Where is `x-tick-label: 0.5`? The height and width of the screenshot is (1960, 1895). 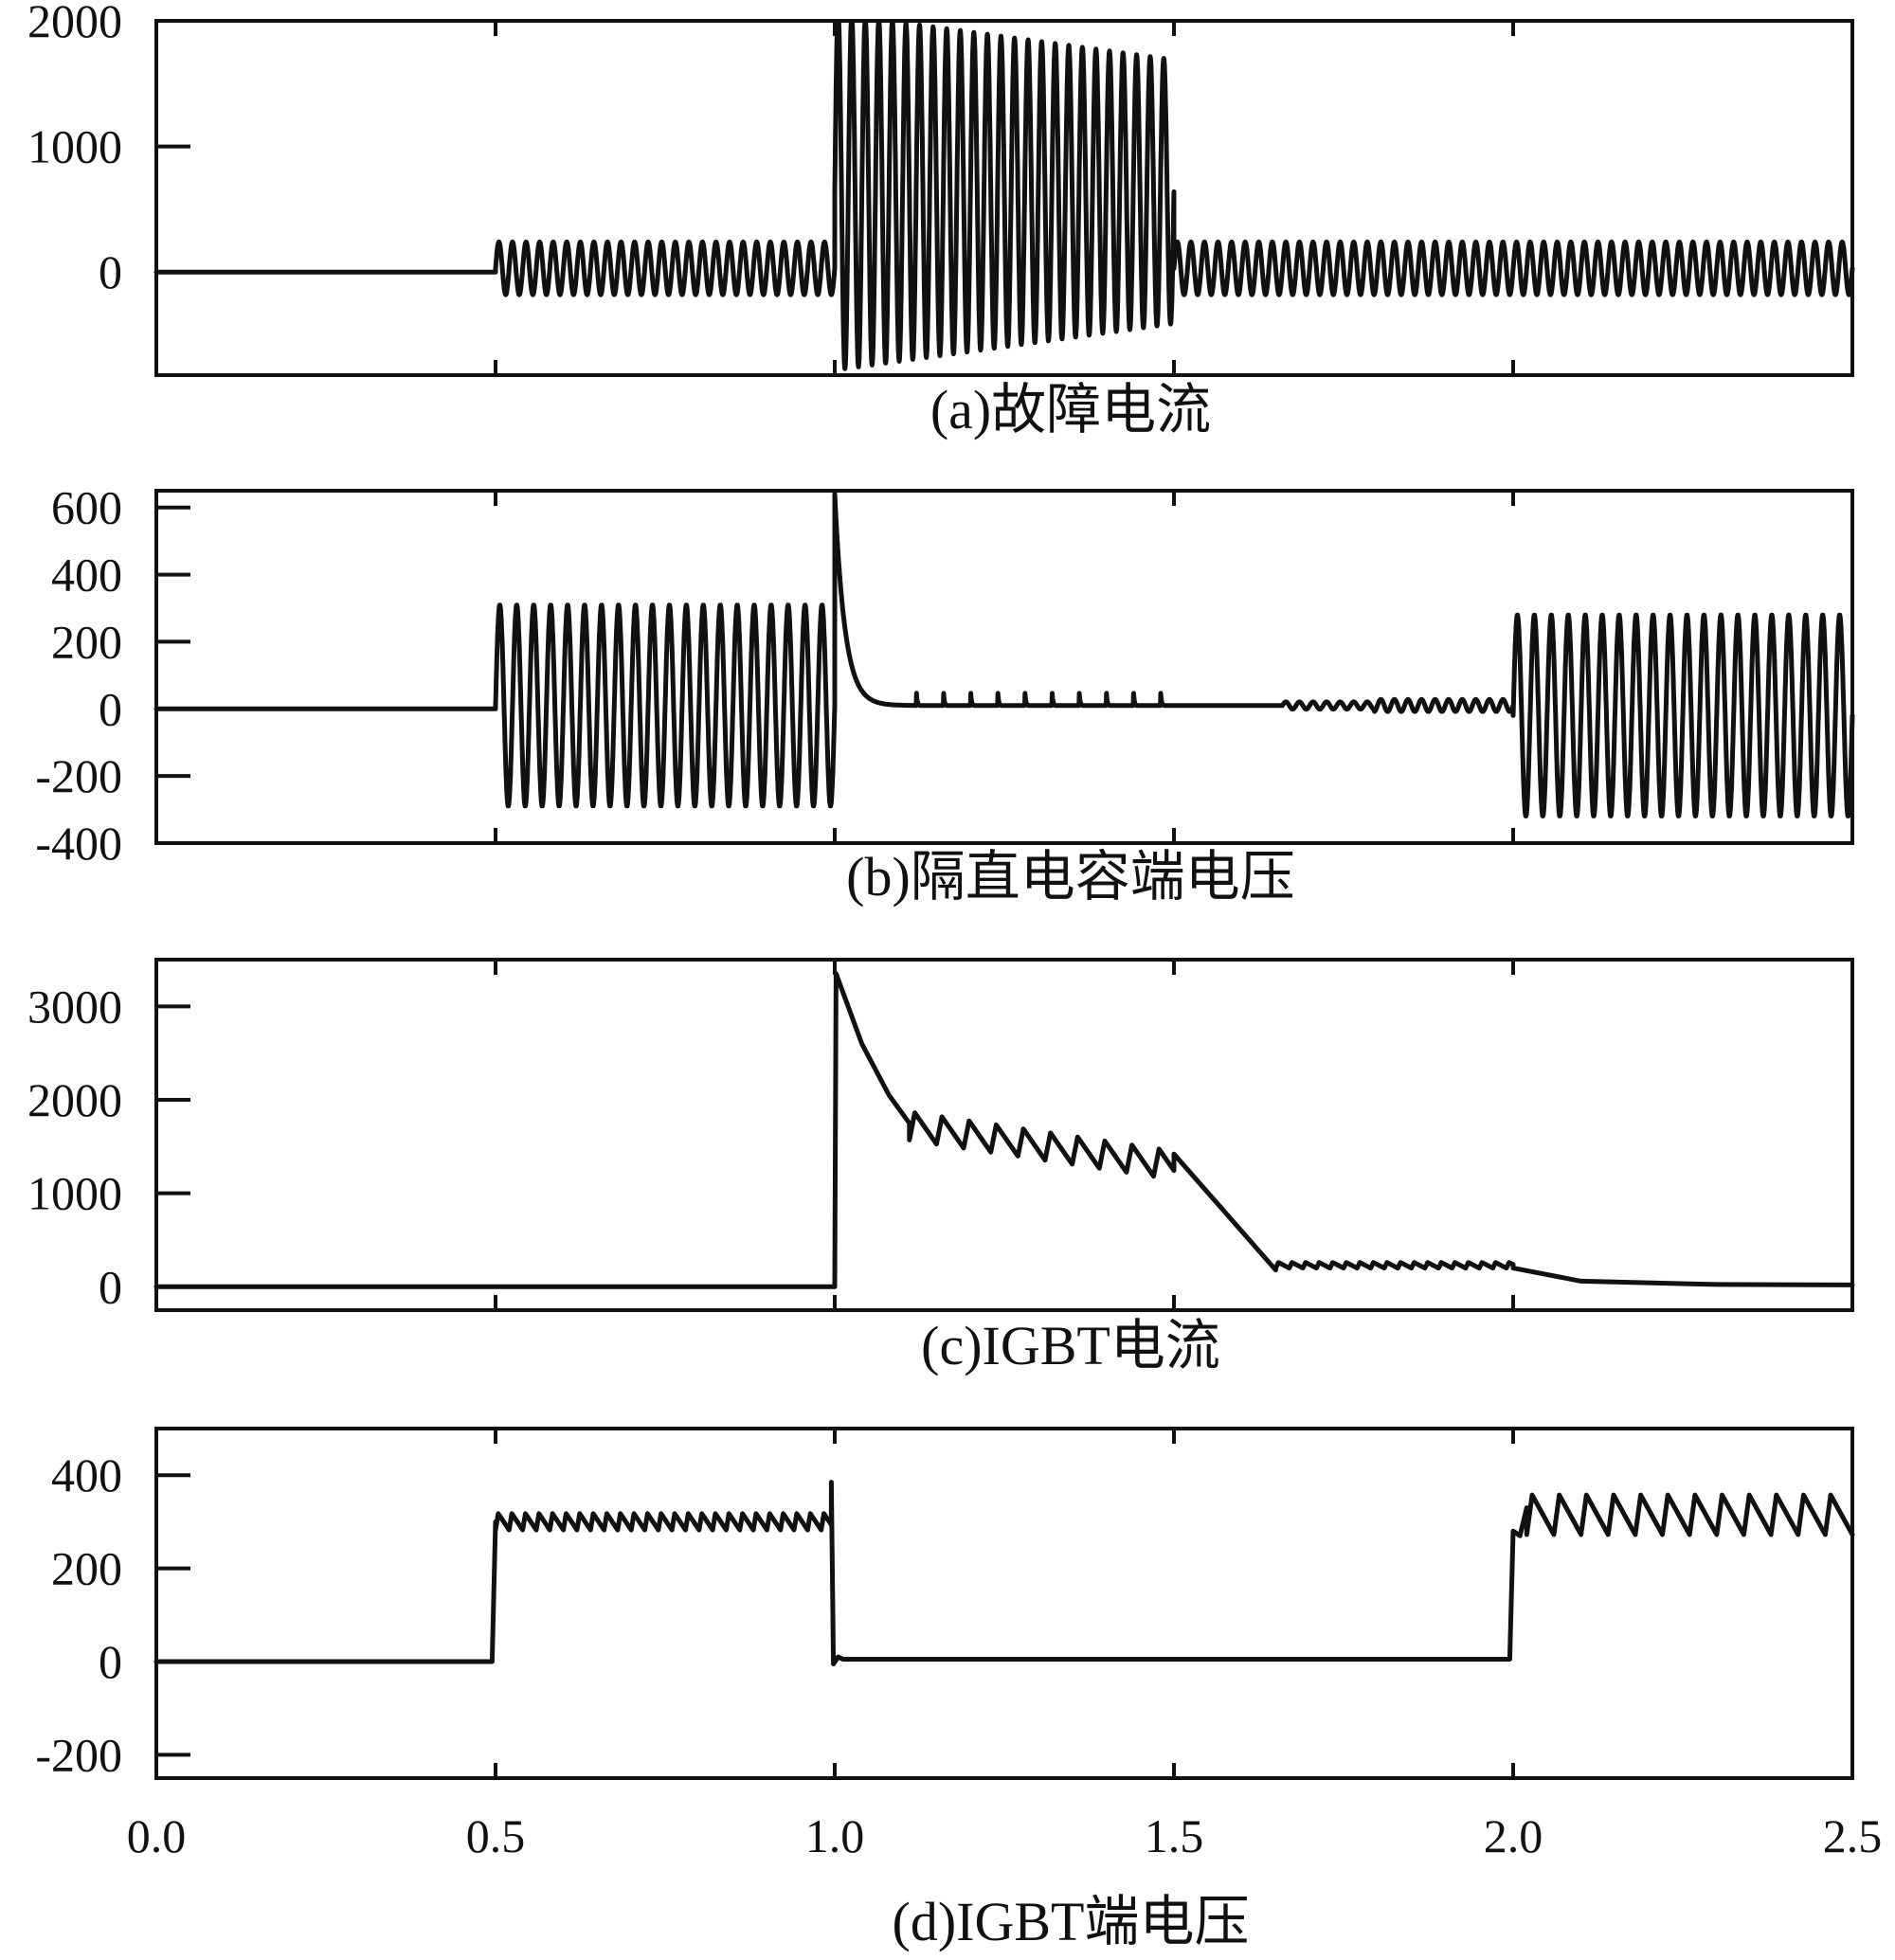 x-tick-label: 0.5 is located at coordinates (496, 1835).